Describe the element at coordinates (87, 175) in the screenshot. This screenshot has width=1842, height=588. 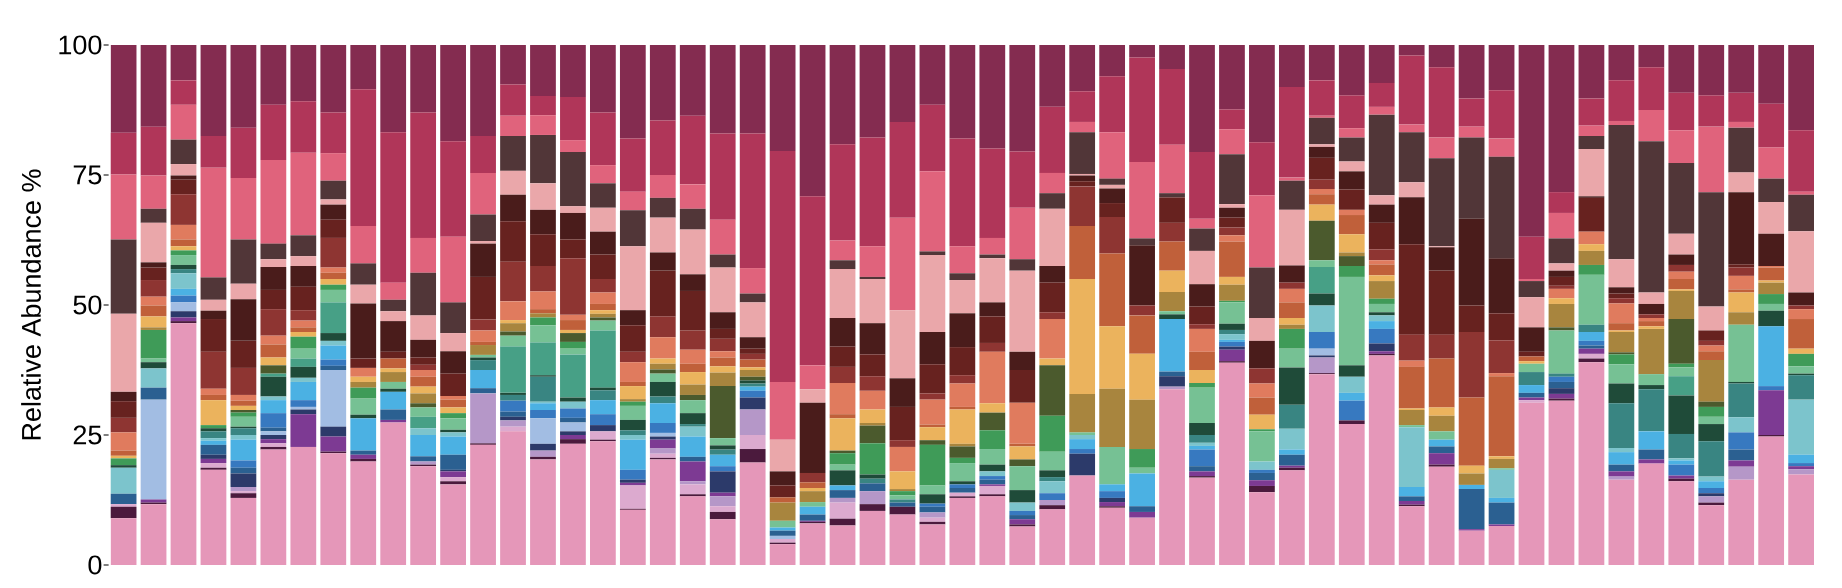
I see `y-tick-label: 75` at that location.